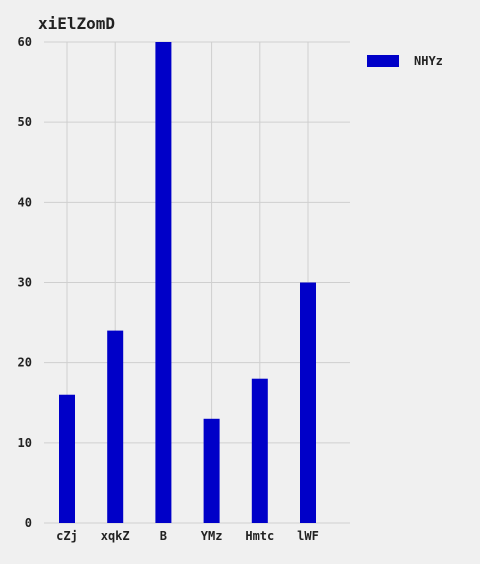 This screenshot has height=564, width=480. I want to click on y-tick-label: 40, so click(25, 202).